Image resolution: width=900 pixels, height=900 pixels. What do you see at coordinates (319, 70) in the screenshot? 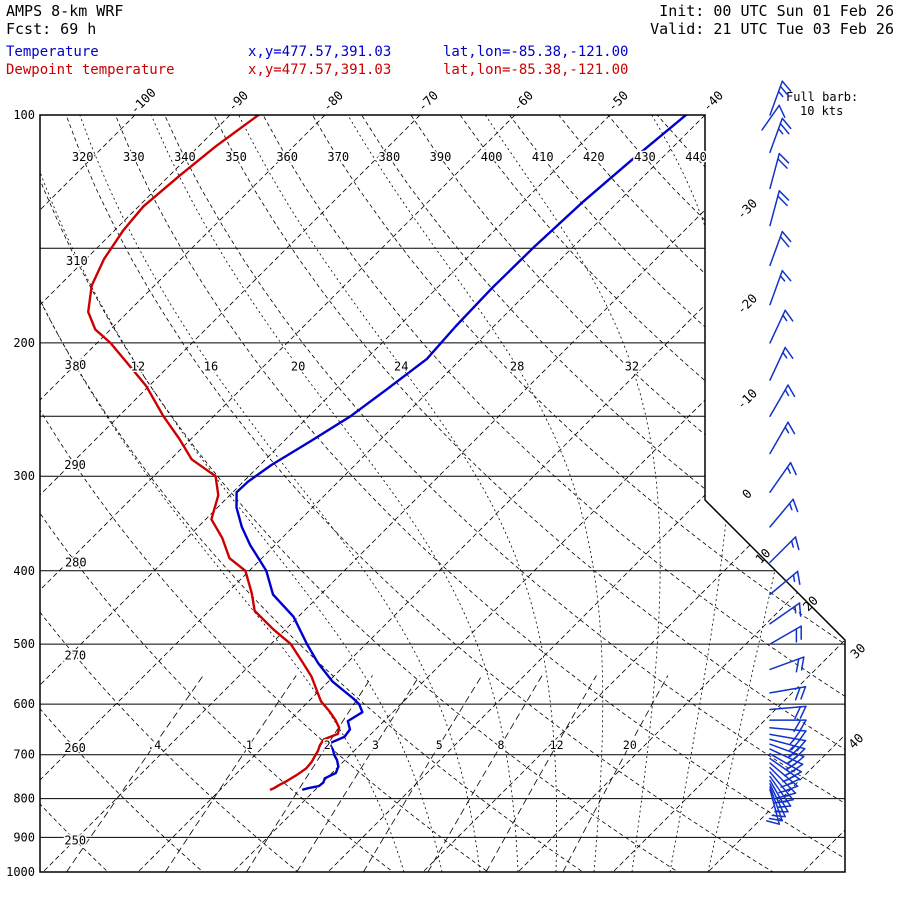
I see `dewpoint-xy: x,y=477.57,391.03` at bounding box center [319, 70].